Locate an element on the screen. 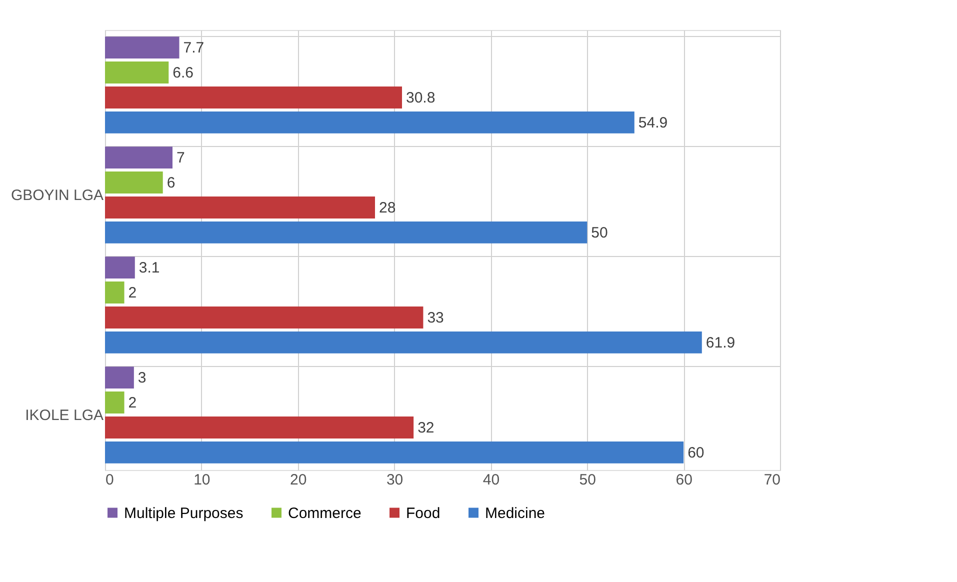 The width and height of the screenshot is (957, 582). legend-label: Multiple Purposes is located at coordinates (184, 513).